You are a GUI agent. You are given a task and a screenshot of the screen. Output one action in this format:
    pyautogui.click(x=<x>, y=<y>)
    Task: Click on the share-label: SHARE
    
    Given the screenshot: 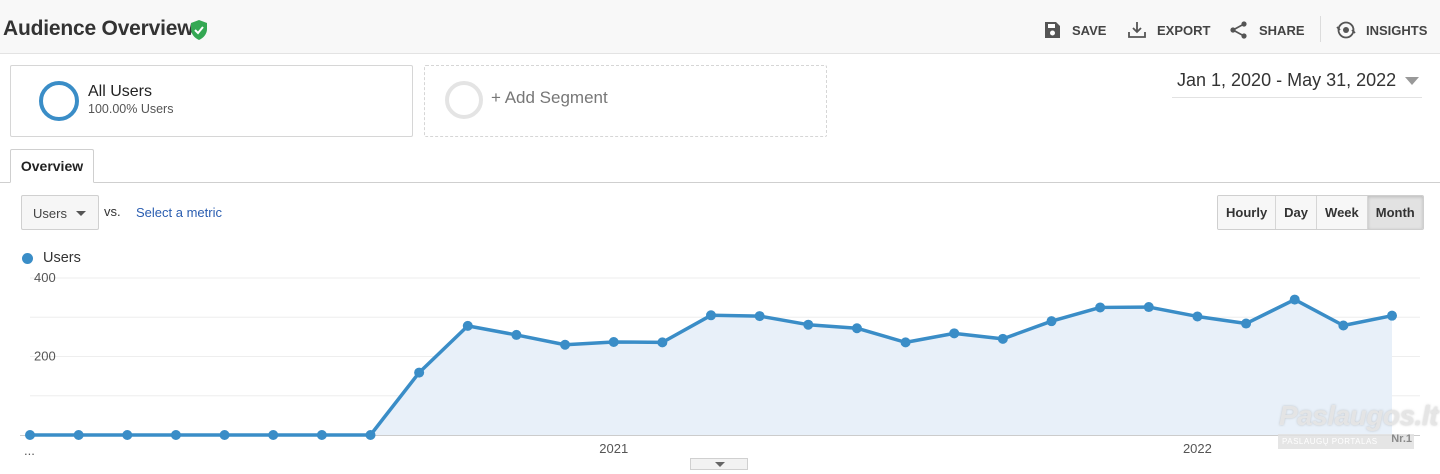 What is the action you would take?
    pyautogui.click(x=1282, y=30)
    